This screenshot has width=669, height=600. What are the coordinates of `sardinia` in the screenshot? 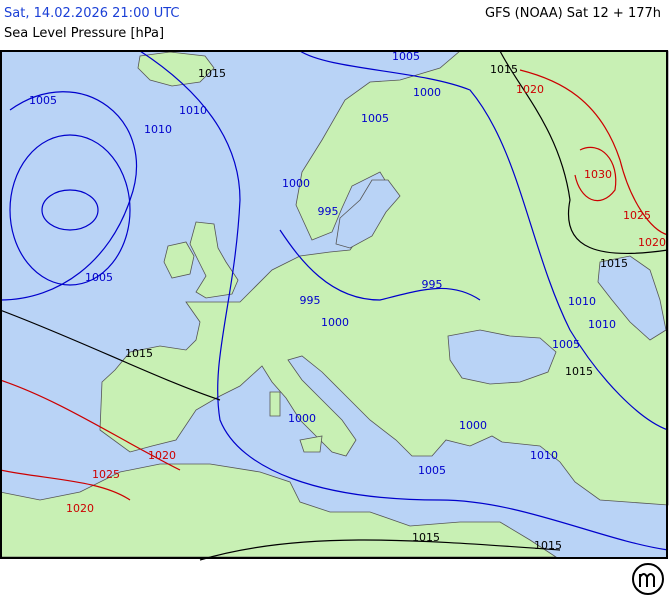 It's located at (275, 404).